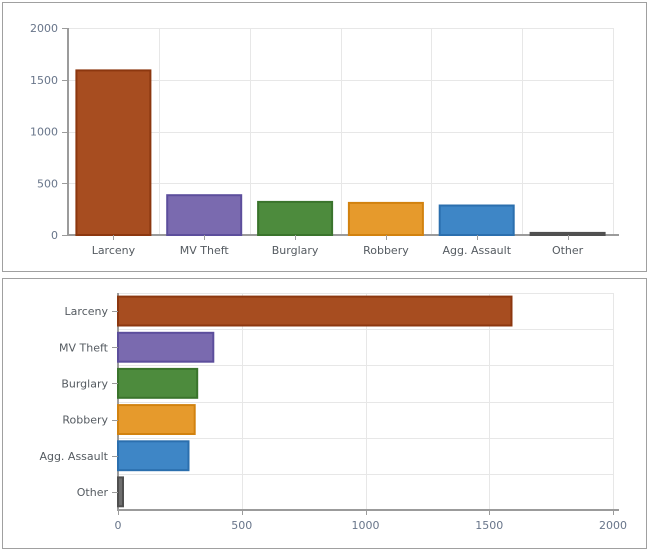  I want to click on y-axis-tick-label: 500, so click(47, 183).